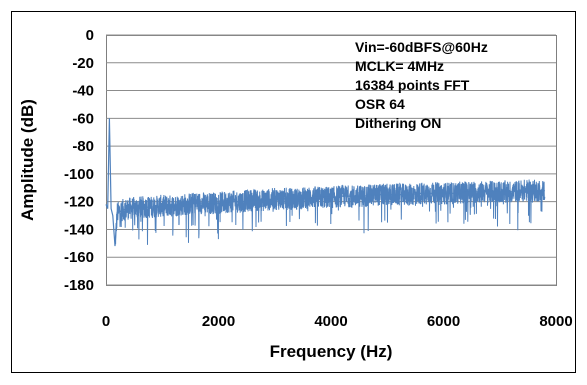 This screenshot has width=587, height=385. I want to click on y-tick-label-3: -60, so click(83, 118).